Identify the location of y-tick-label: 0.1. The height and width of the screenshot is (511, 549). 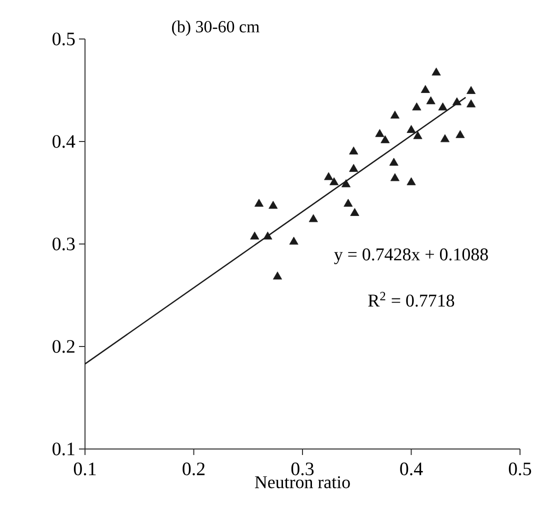
(63, 449).